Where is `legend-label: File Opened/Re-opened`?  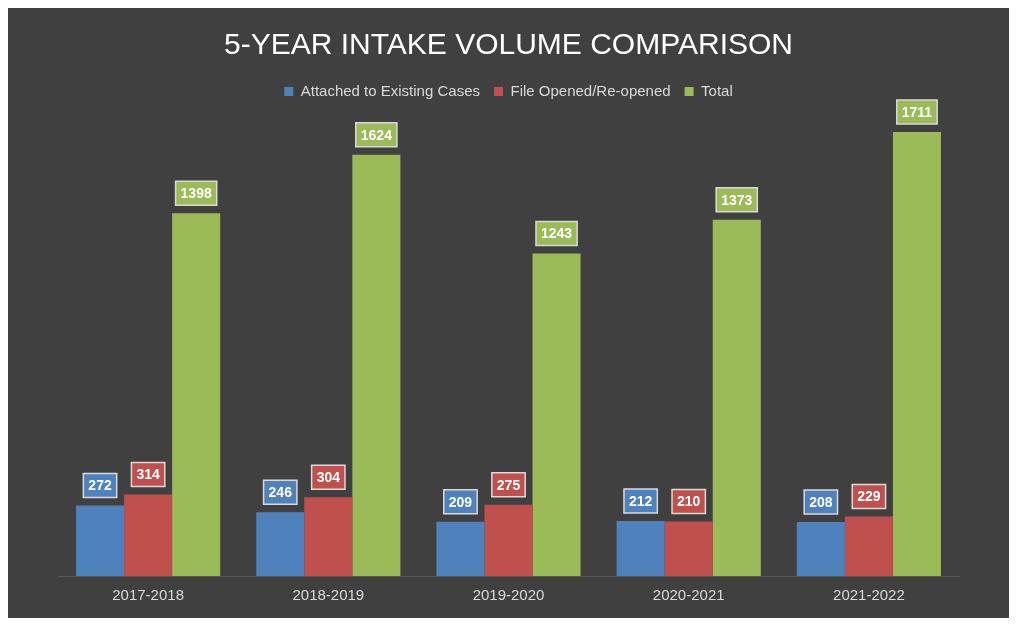
legend-label: File Opened/Re-opened is located at coordinates (590, 90).